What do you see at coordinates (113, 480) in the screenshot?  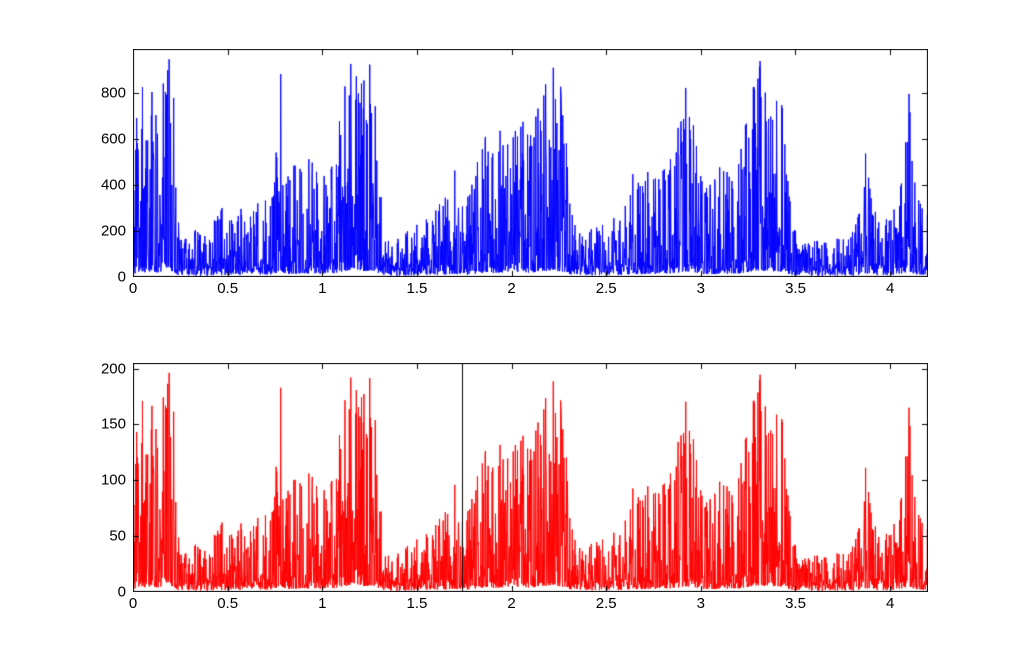 I see `y-tick-label: 100` at bounding box center [113, 480].